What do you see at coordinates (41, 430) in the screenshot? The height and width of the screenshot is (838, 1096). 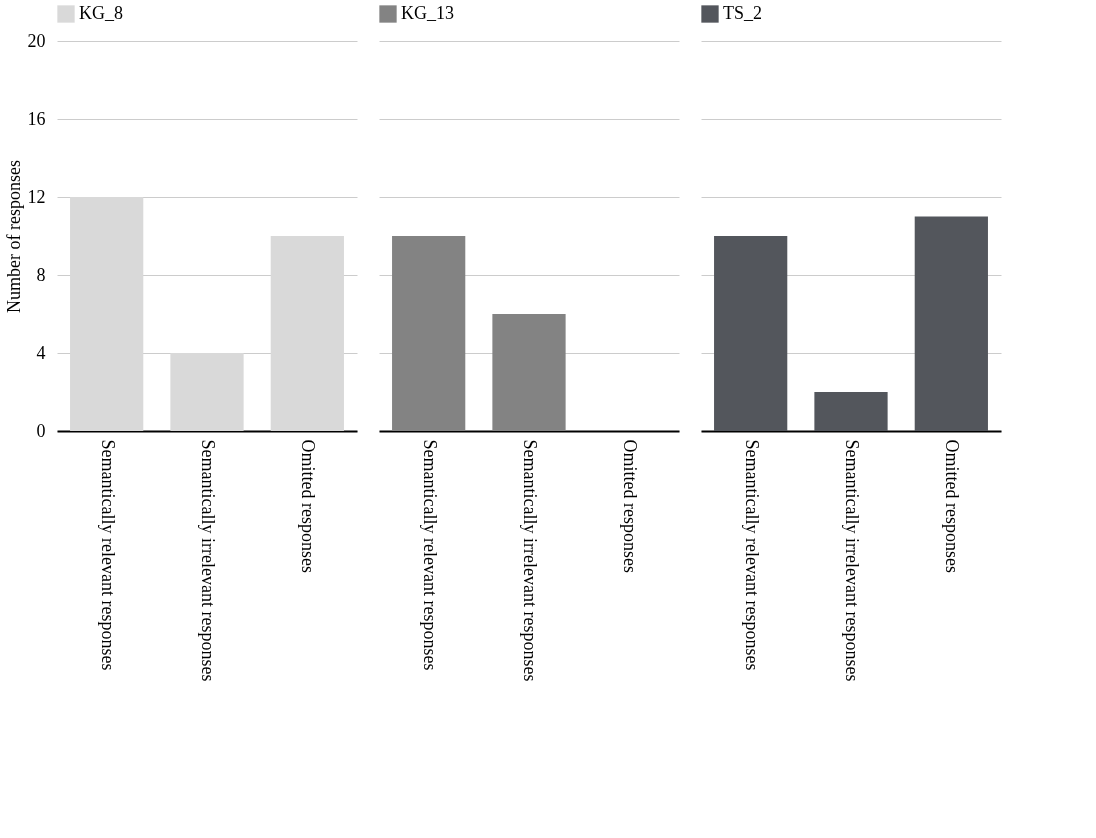 I see `y-tick-label: 0` at bounding box center [41, 430].